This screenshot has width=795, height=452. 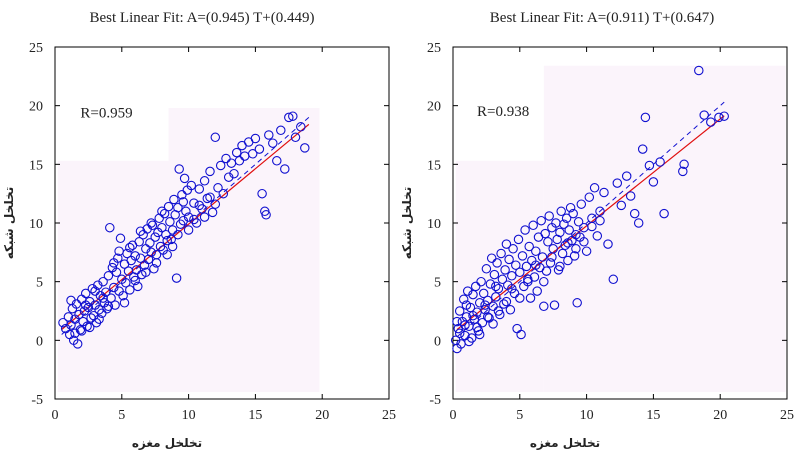 What do you see at coordinates (435, 400) in the screenshot?
I see `y-tick-label: -5` at bounding box center [435, 400].